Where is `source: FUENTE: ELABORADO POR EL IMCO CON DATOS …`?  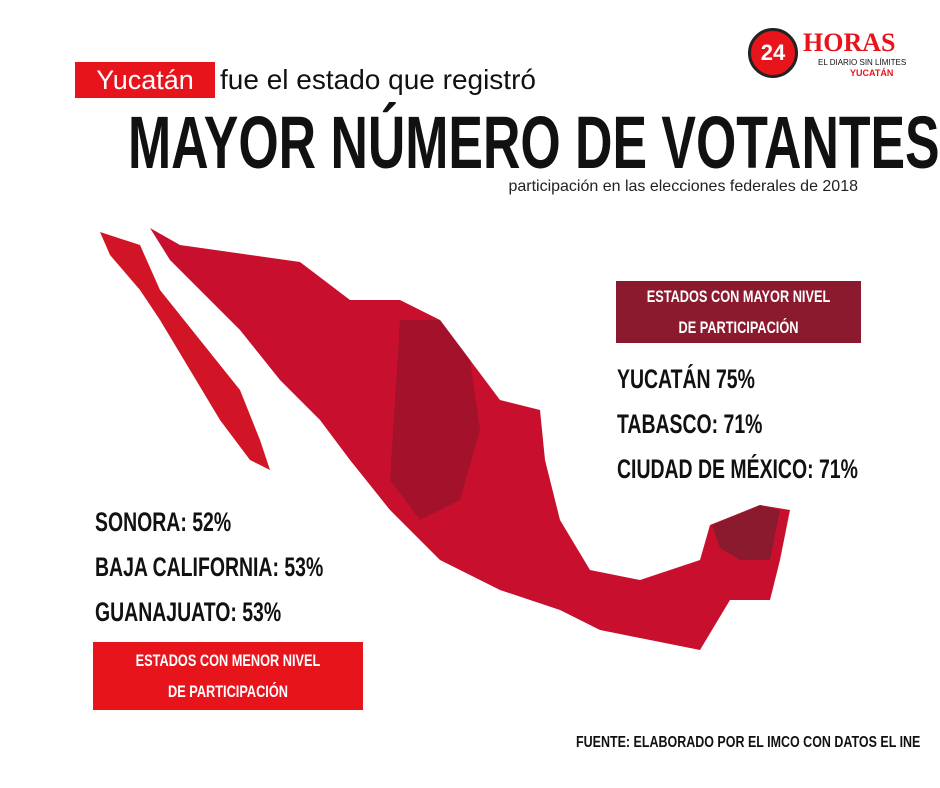
source: FUENTE: ELABORADO POR EL IMCO CON DATOS … is located at coordinates (748, 742).